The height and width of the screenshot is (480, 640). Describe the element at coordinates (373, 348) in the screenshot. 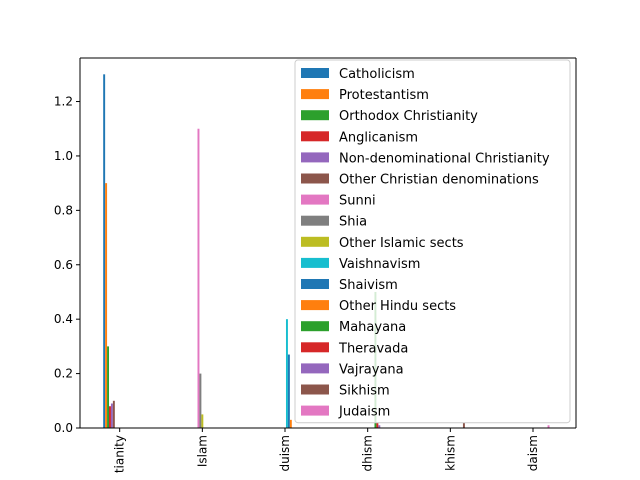

I see `legend-label: Theravada` at that location.